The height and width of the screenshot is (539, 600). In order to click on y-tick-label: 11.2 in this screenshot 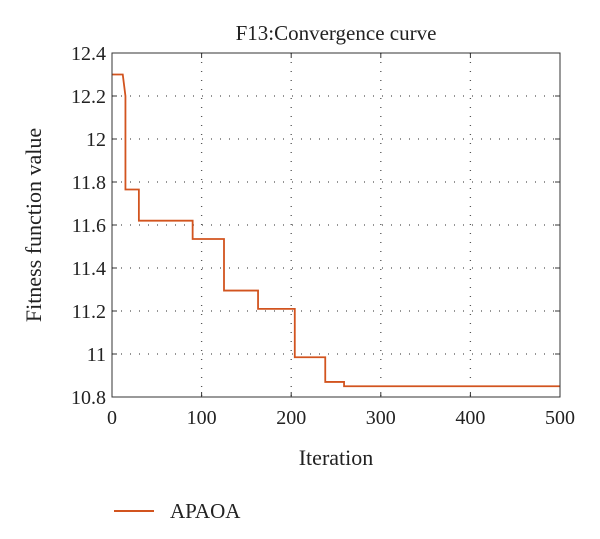, I will do `click(89, 312)`.